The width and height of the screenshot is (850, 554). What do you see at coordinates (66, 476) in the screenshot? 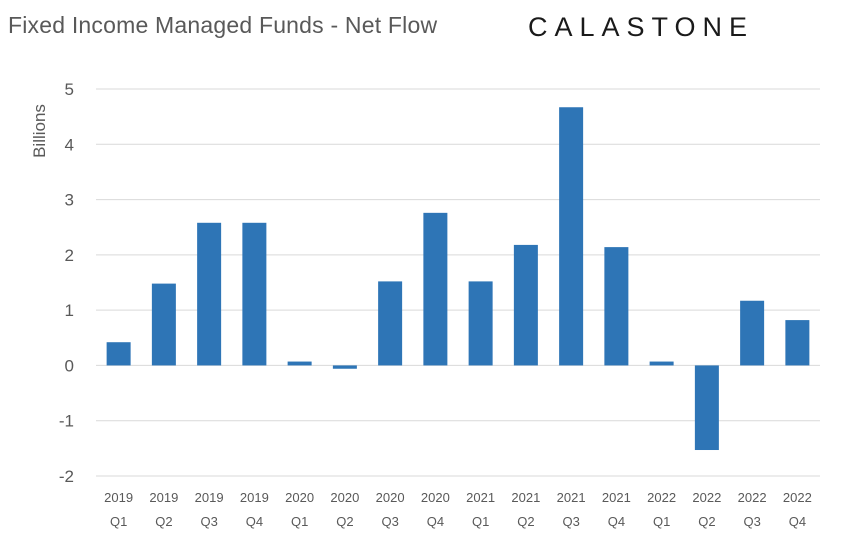
I see `y-tick-label: -2` at bounding box center [66, 476].